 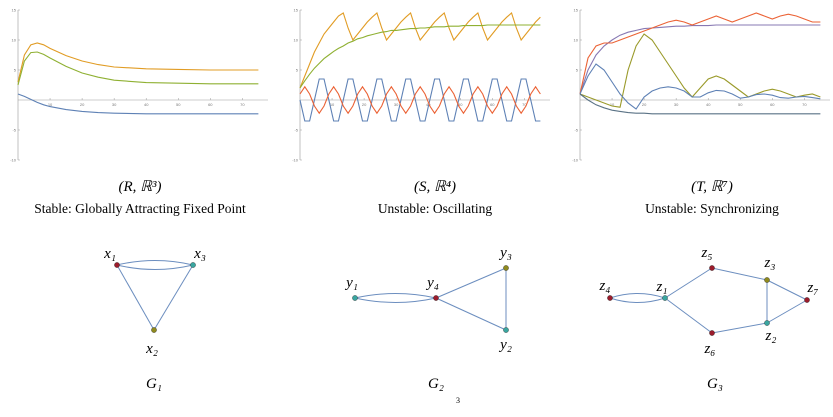 I want to click on chart-title: (S, ℝ⁴), so click(x=435, y=187).